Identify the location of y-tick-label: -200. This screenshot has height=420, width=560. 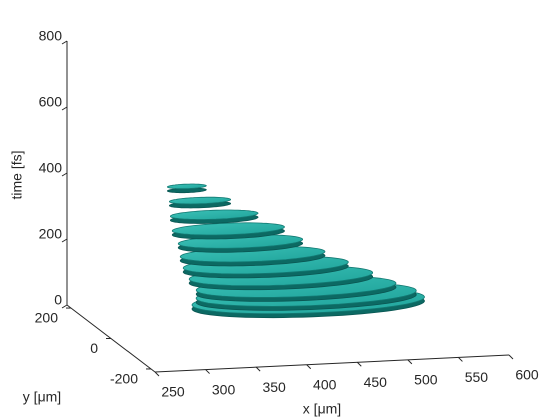
(124, 379).